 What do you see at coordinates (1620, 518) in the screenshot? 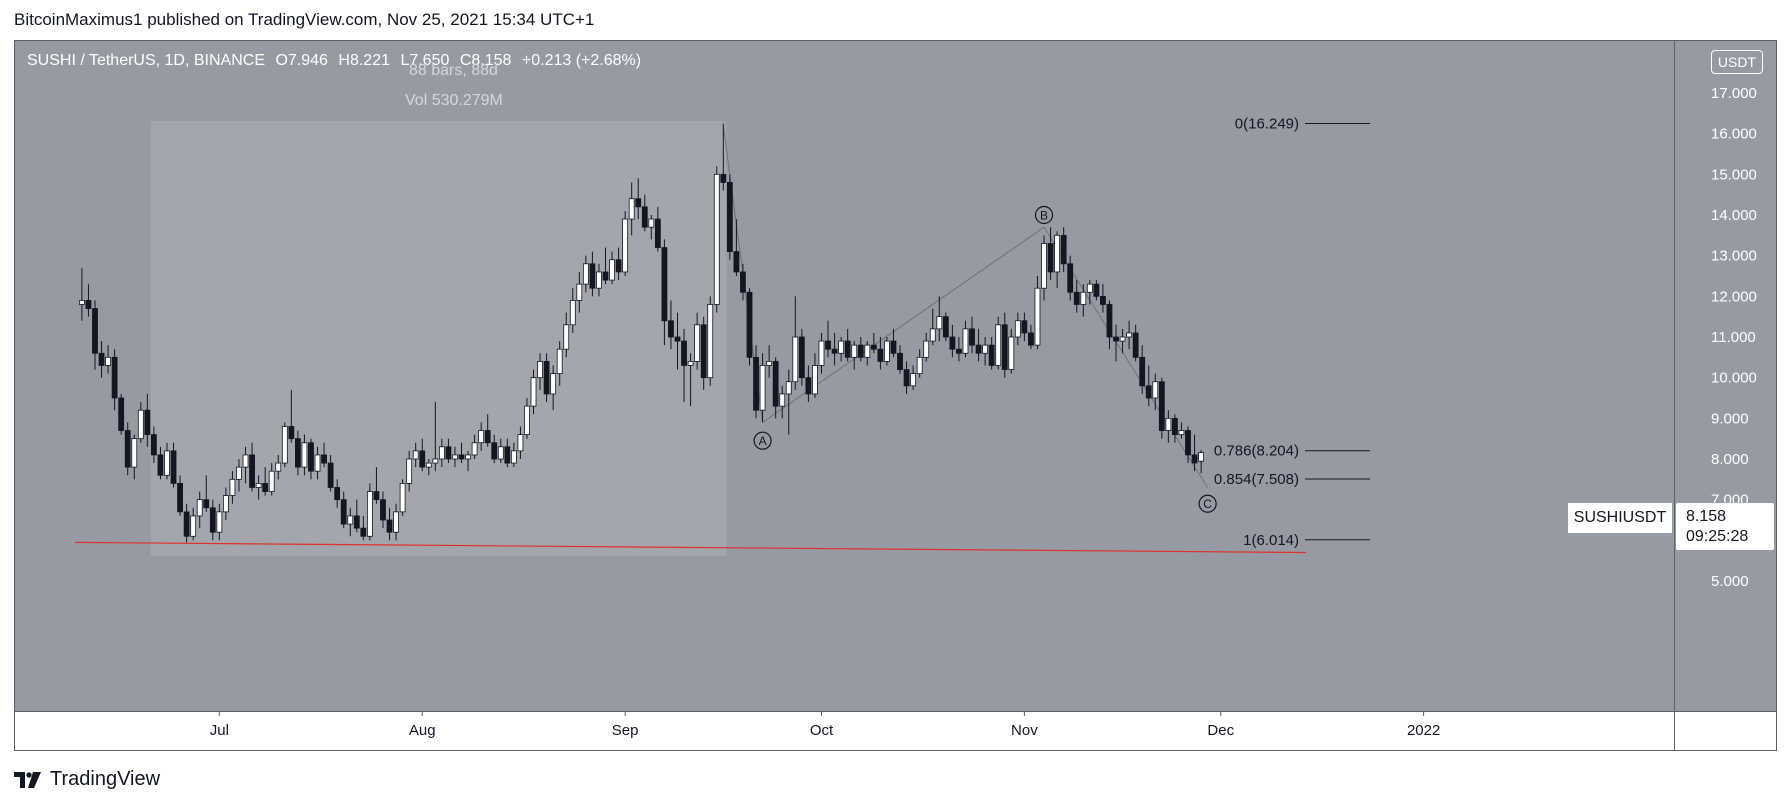
I see `symbol-price-label: SUSHIUSDT` at bounding box center [1620, 518].